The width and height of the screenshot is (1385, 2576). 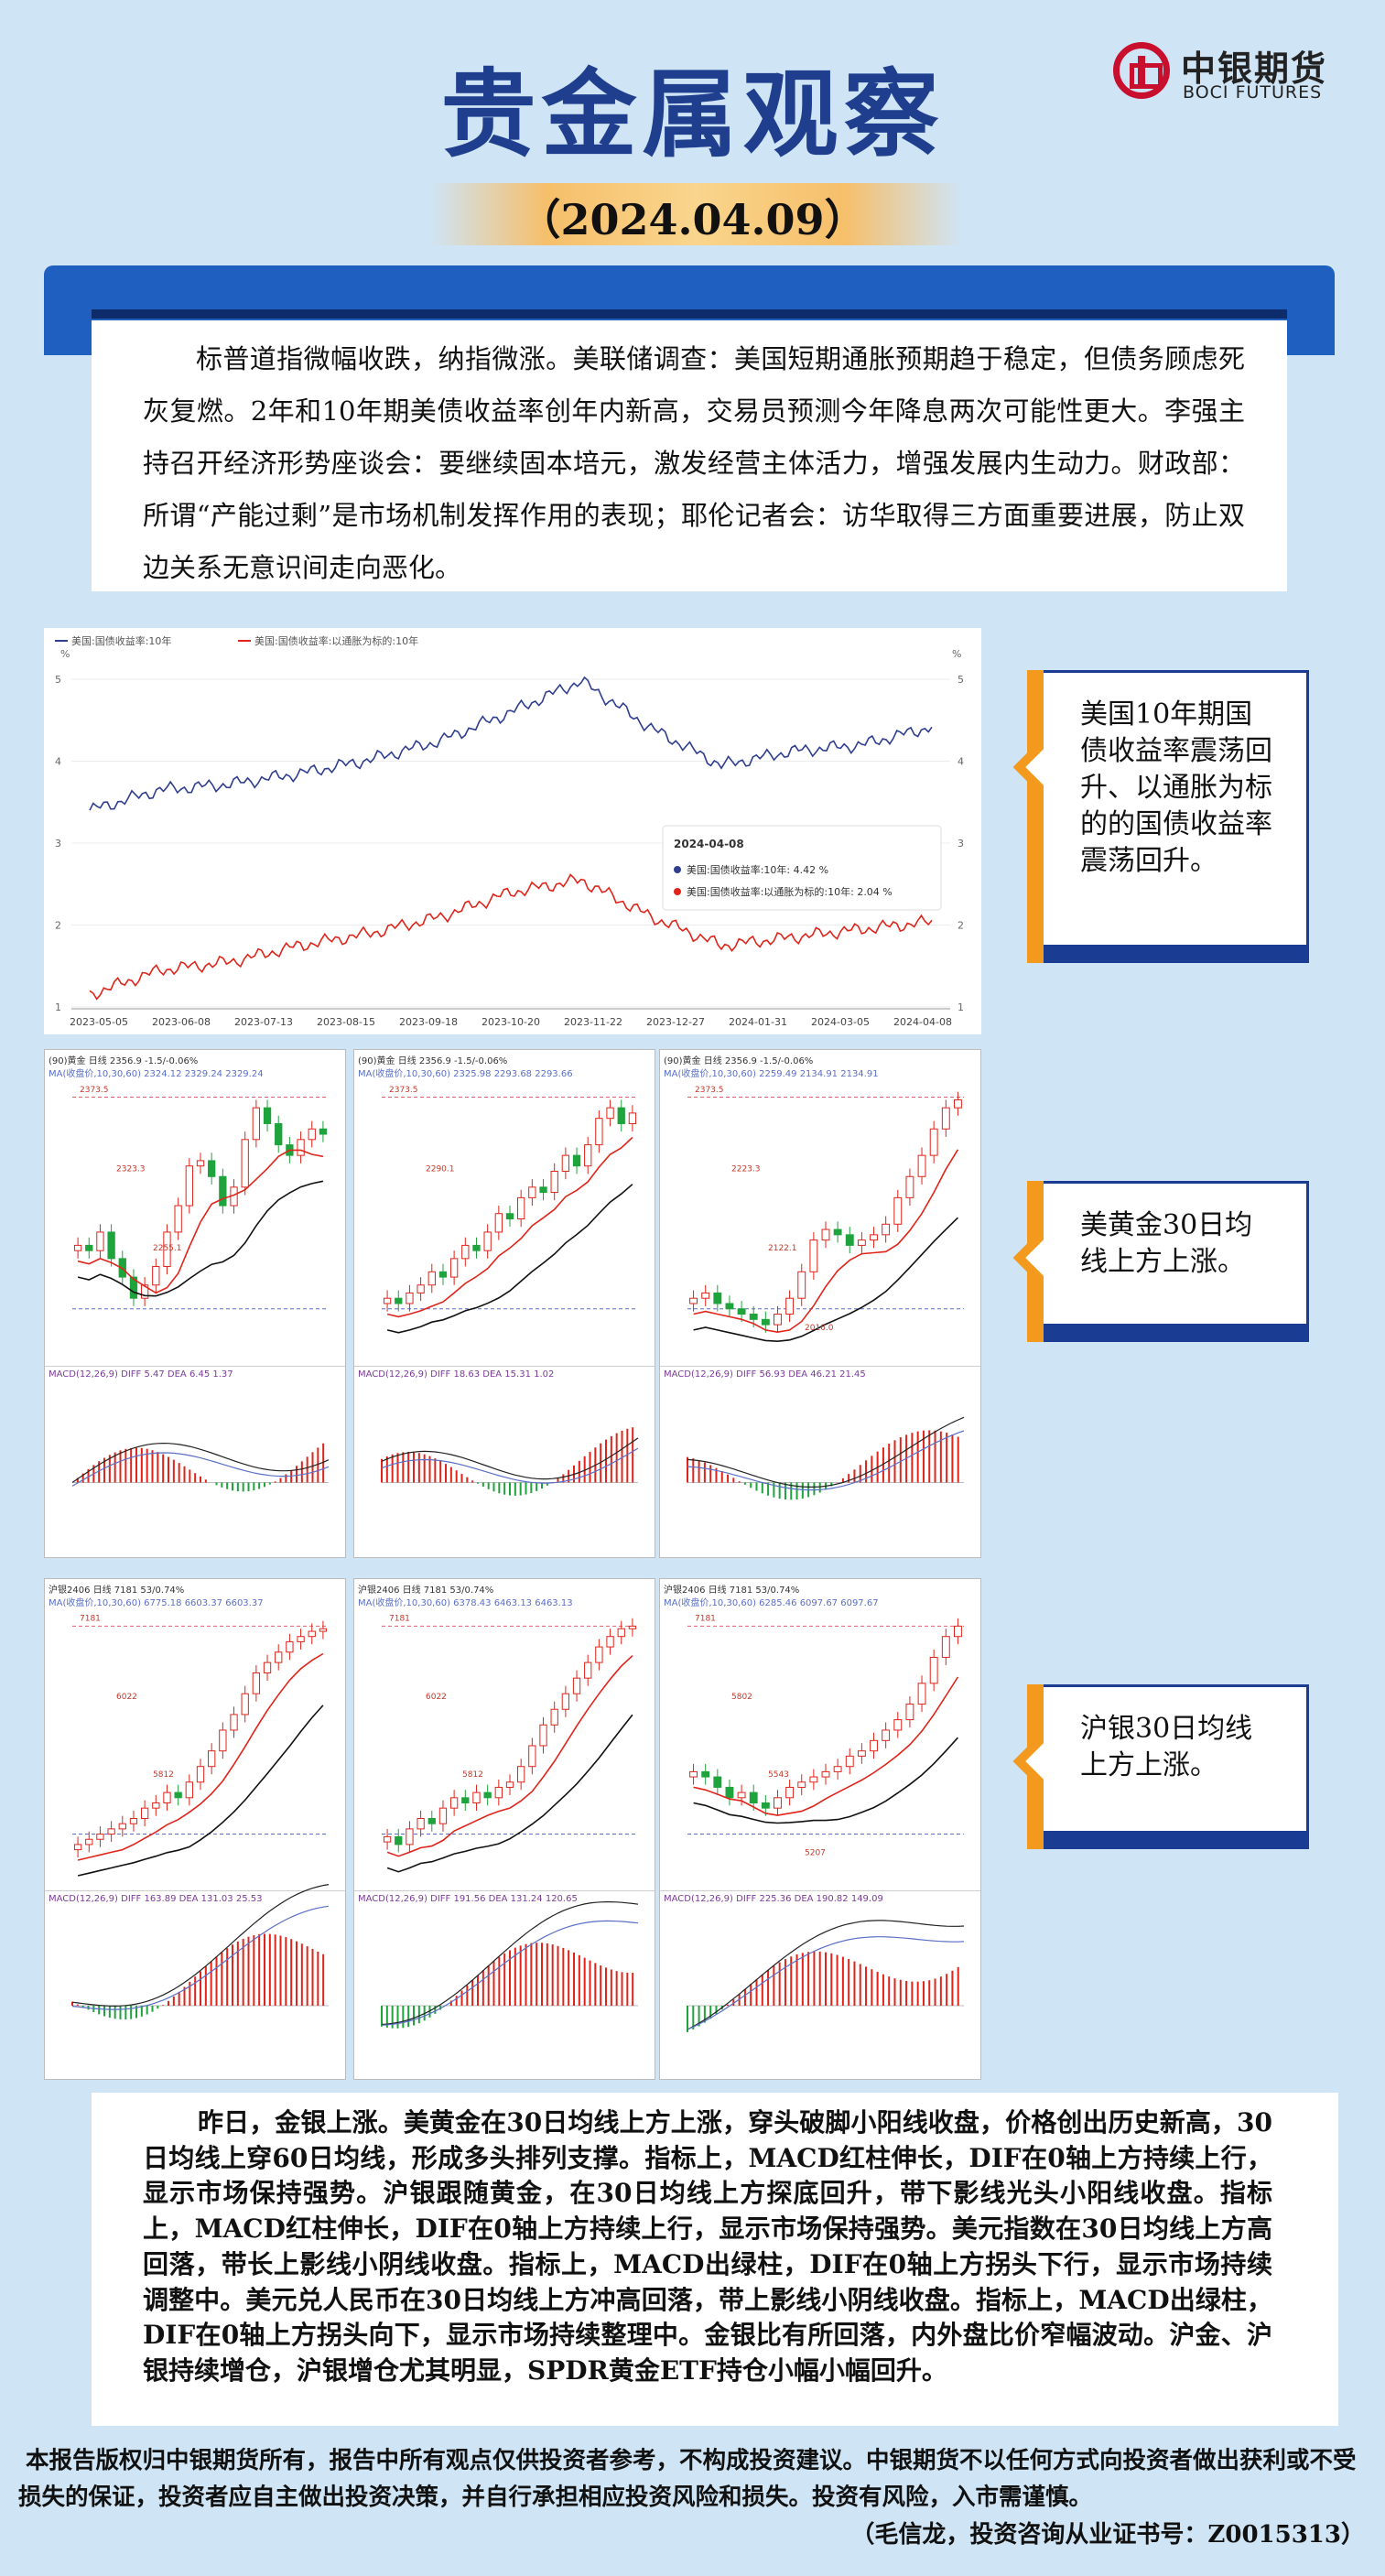 What do you see at coordinates (163, 1775) in the screenshot?
I see `price-label: 5812` at bounding box center [163, 1775].